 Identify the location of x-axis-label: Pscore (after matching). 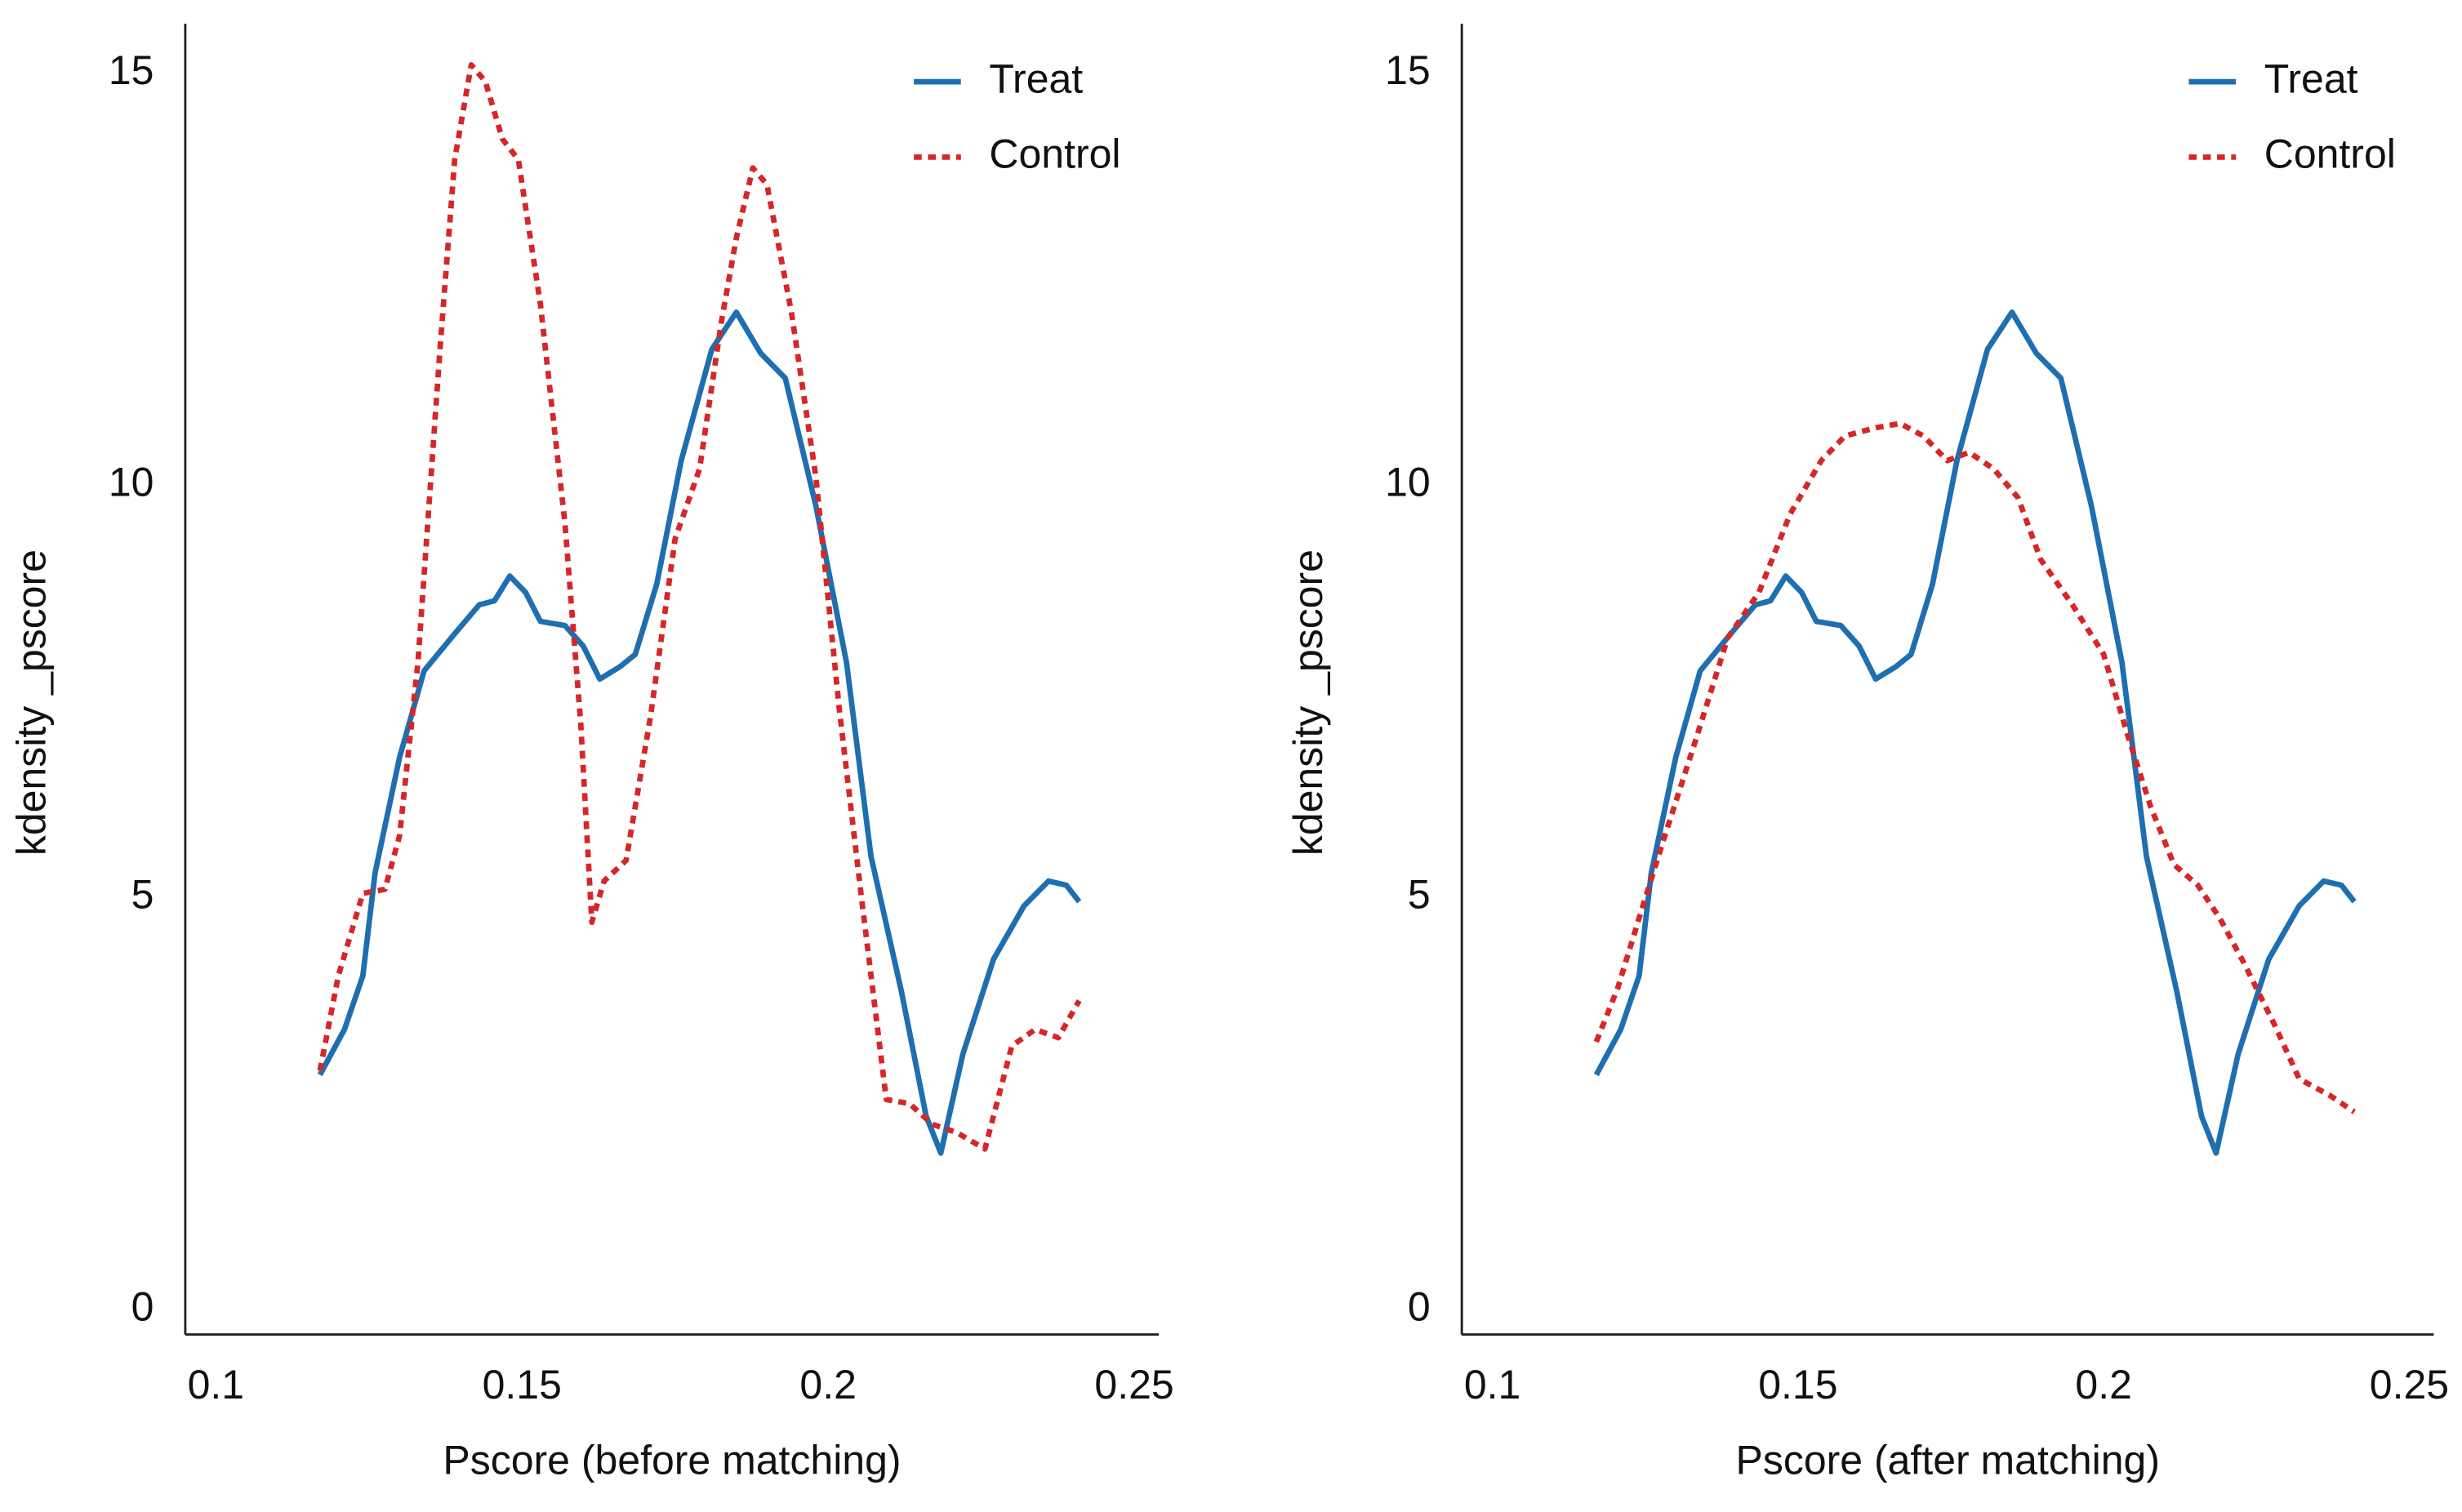
(1948, 1460).